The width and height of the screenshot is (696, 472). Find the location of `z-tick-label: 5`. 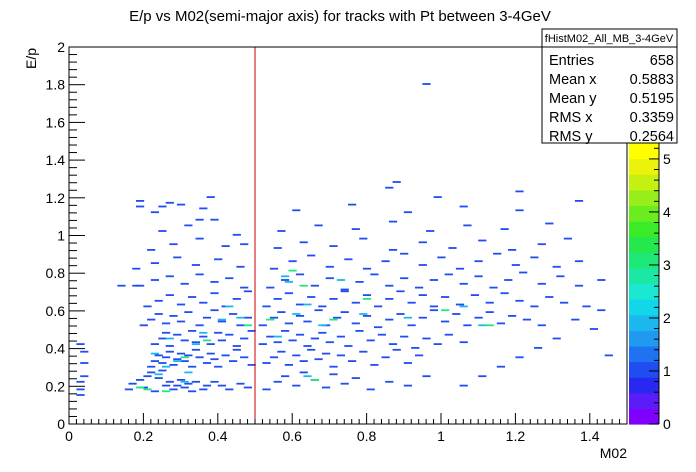

z-tick-label: 5 is located at coordinates (667, 159).